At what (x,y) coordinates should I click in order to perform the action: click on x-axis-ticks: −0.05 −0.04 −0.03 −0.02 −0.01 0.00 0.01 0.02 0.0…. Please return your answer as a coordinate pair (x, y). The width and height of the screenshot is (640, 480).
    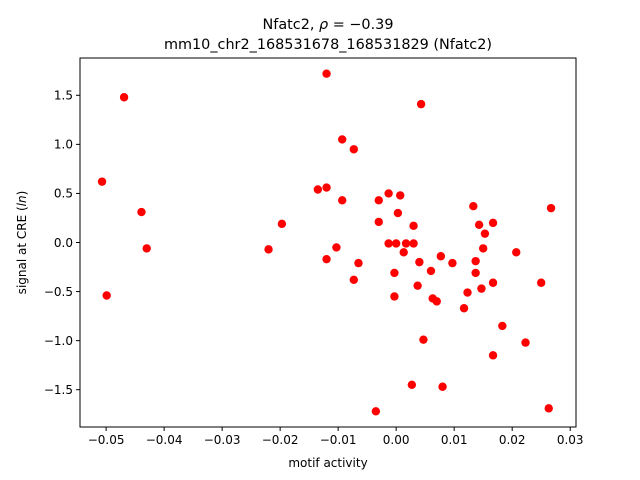
    Looking at the image, I should click on (336, 437).